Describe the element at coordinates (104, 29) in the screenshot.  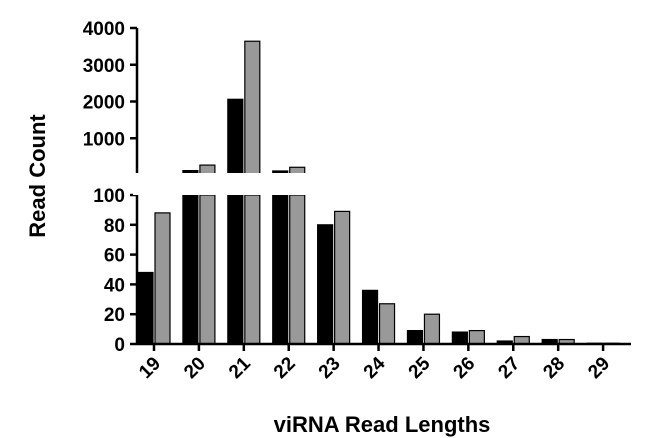
I see `y-tick-label: 4000` at that location.